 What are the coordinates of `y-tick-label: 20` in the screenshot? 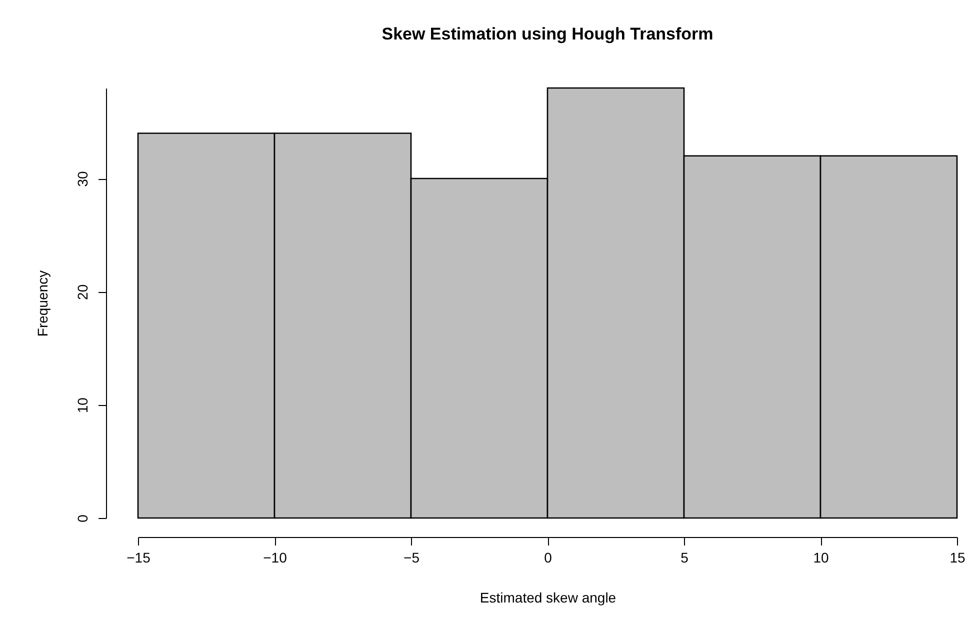 It's located at (82, 292).